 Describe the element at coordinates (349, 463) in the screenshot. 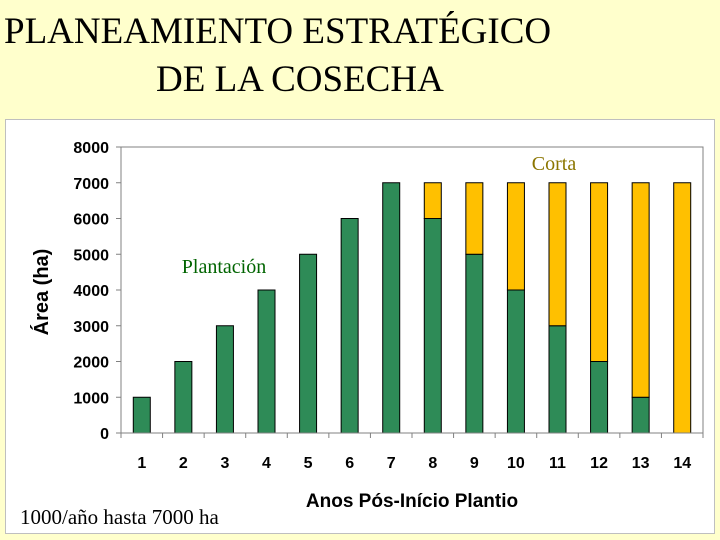

I see `x-tick-label: 6` at that location.